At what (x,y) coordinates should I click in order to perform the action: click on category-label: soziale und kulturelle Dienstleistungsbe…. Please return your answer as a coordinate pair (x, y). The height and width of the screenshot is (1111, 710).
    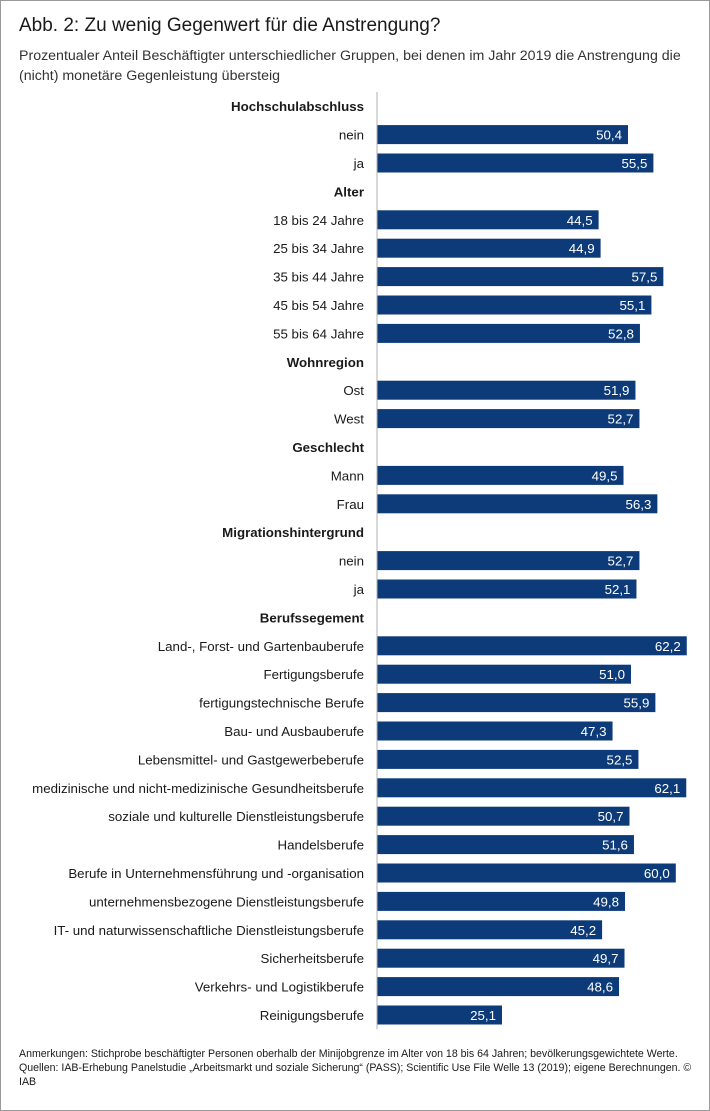
    Looking at the image, I should click on (236, 816).